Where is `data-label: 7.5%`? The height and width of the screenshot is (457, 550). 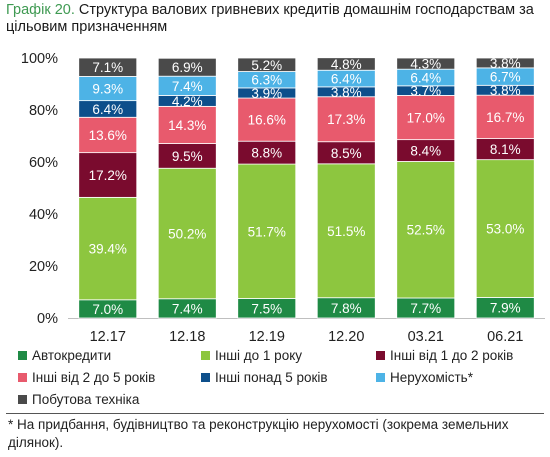
data-label: 7.5% is located at coordinates (266, 308).